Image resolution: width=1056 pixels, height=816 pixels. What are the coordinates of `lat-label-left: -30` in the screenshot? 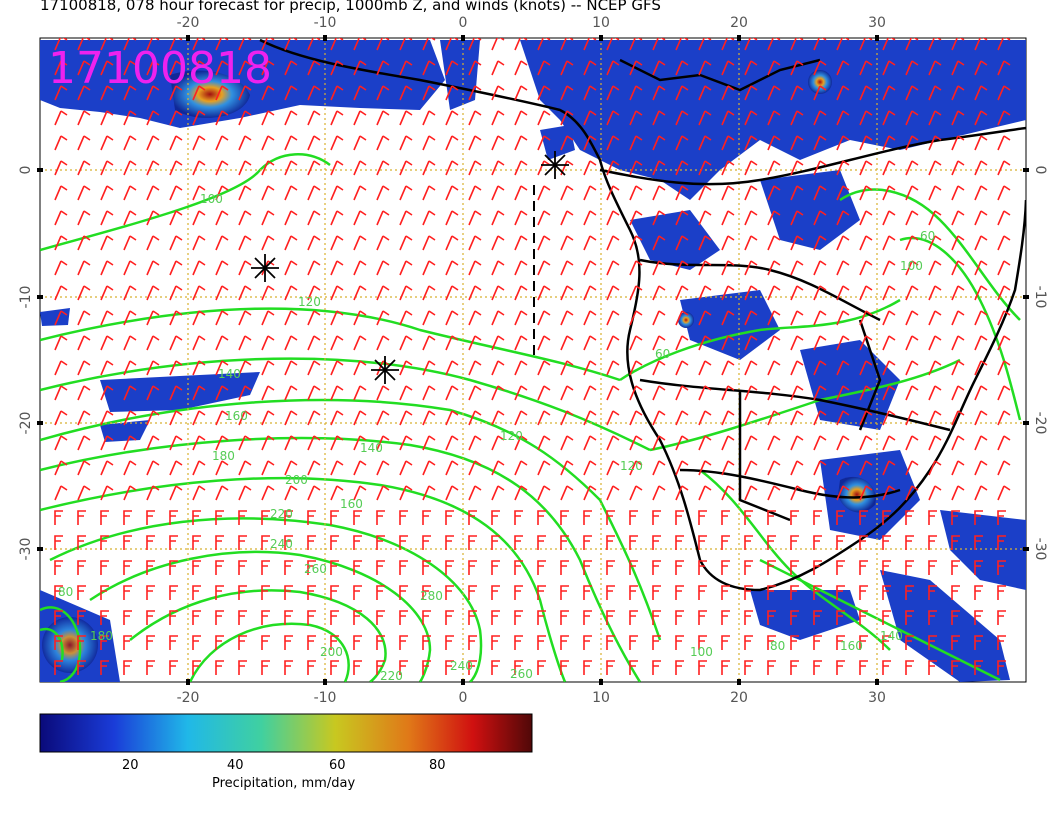 It's located at (26, 549).